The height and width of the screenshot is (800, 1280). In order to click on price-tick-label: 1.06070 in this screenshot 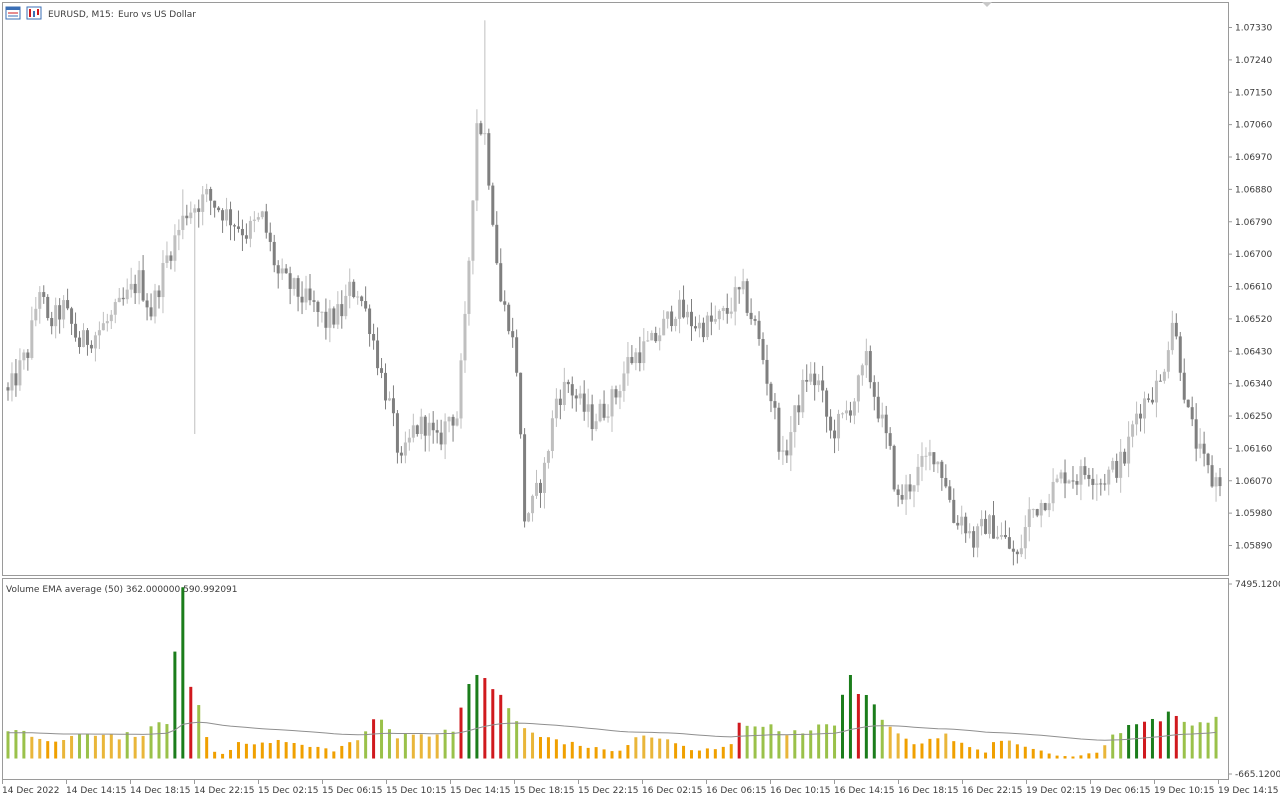, I will do `click(1253, 482)`.